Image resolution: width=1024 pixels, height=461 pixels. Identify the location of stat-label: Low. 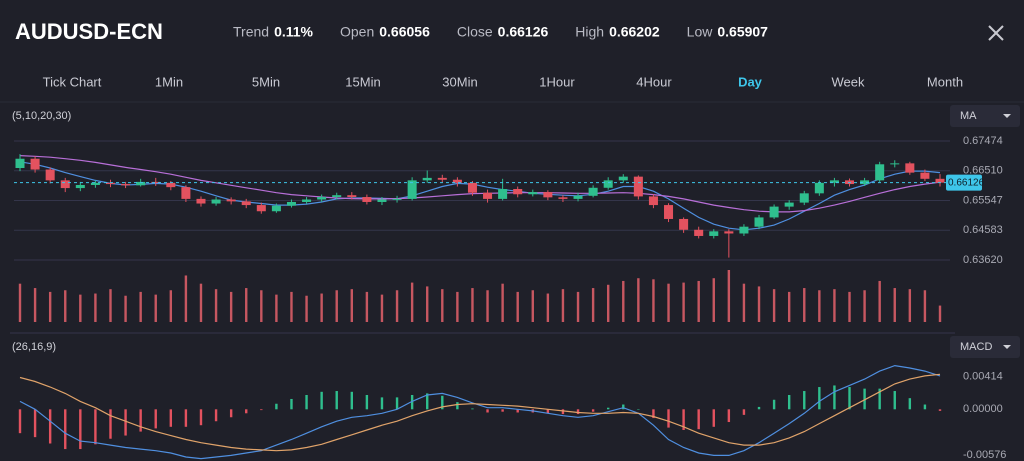
(700, 32).